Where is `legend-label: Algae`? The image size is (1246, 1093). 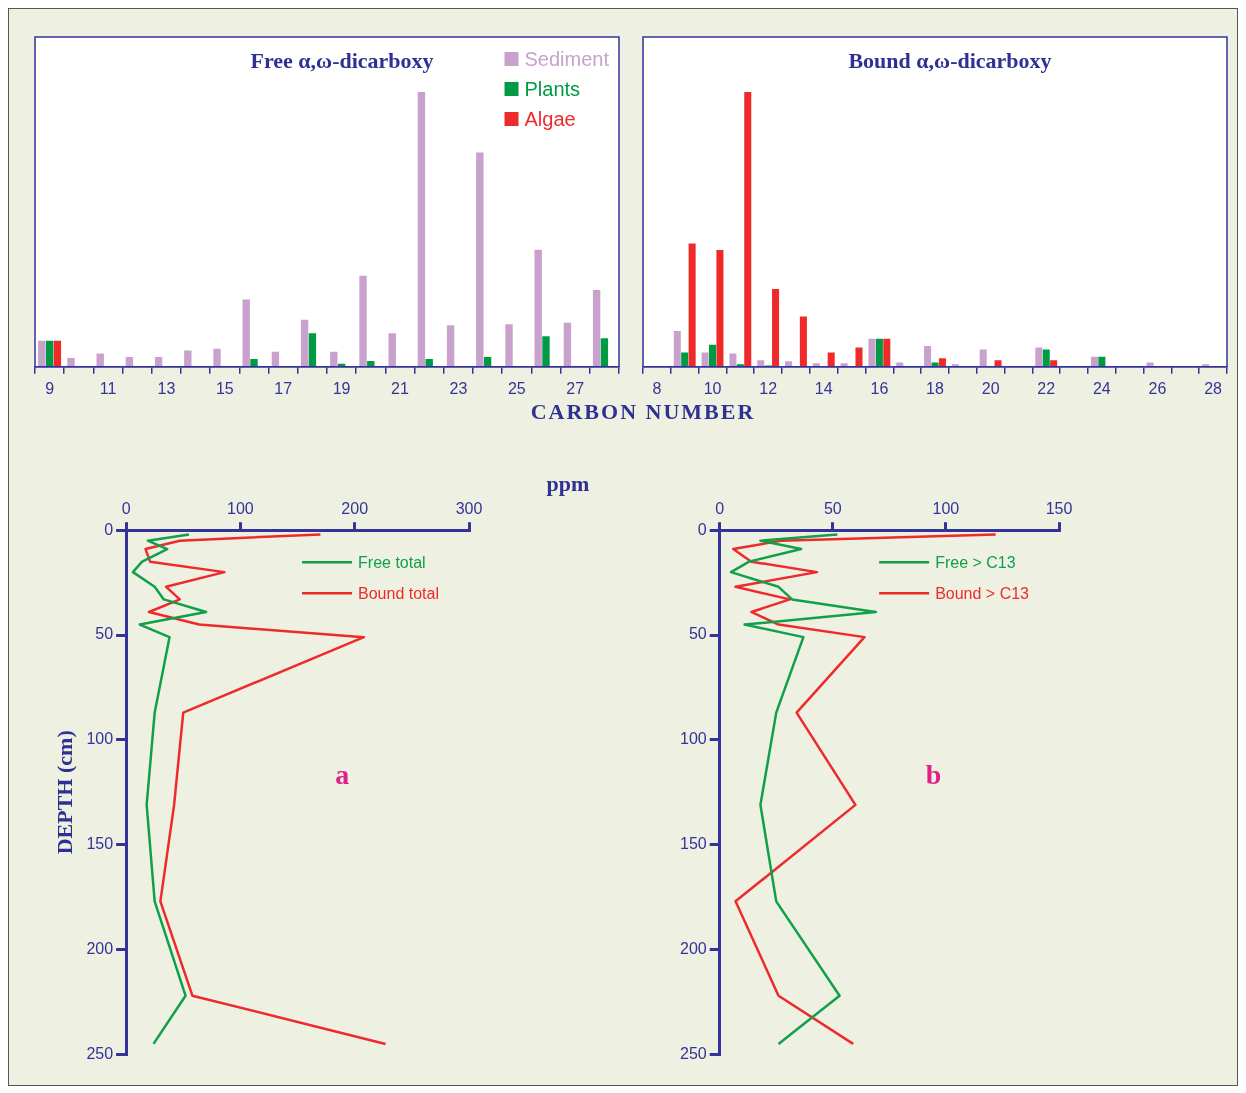 legend-label: Algae is located at coordinates (550, 118).